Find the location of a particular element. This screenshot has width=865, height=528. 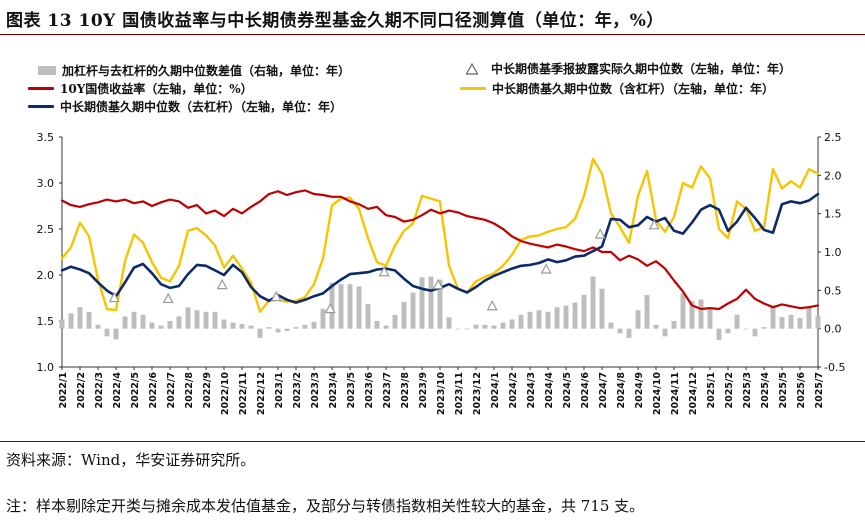

right-tick-label: 0.5 is located at coordinates (833, 290).